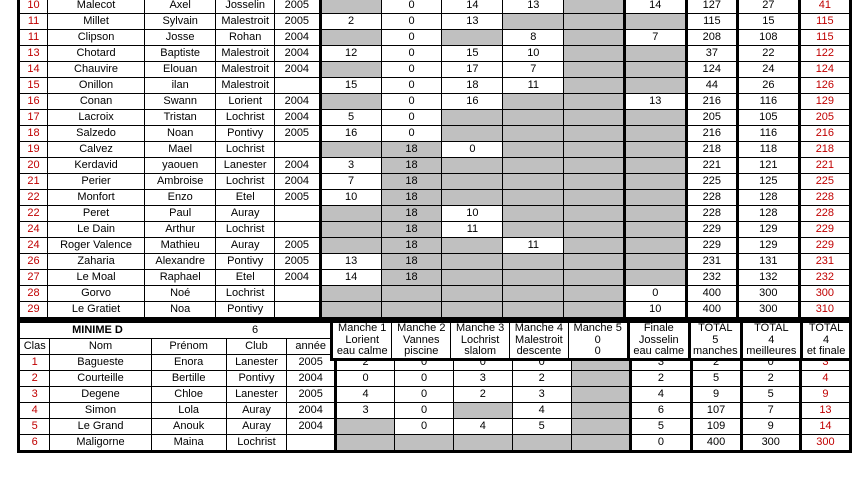 The width and height of the screenshot is (852, 480). What do you see at coordinates (180, 197) in the screenshot?
I see `cell-prenom: Enzo` at bounding box center [180, 197].